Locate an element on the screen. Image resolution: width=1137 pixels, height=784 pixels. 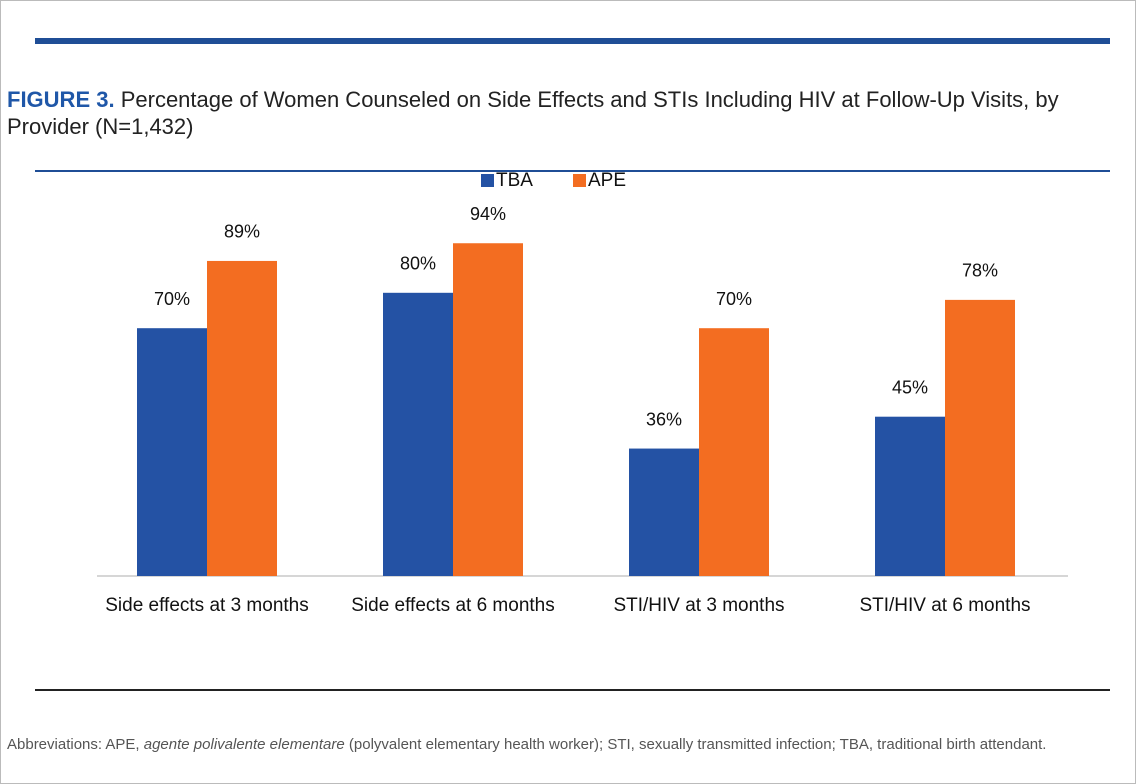
x-tick-label: STI/HIV at 6 months is located at coordinates (945, 605).